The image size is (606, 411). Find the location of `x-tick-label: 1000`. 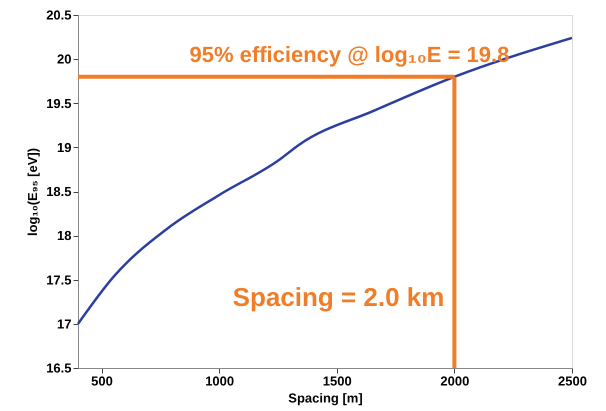

x-tick-label: 1000 is located at coordinates (219, 381).